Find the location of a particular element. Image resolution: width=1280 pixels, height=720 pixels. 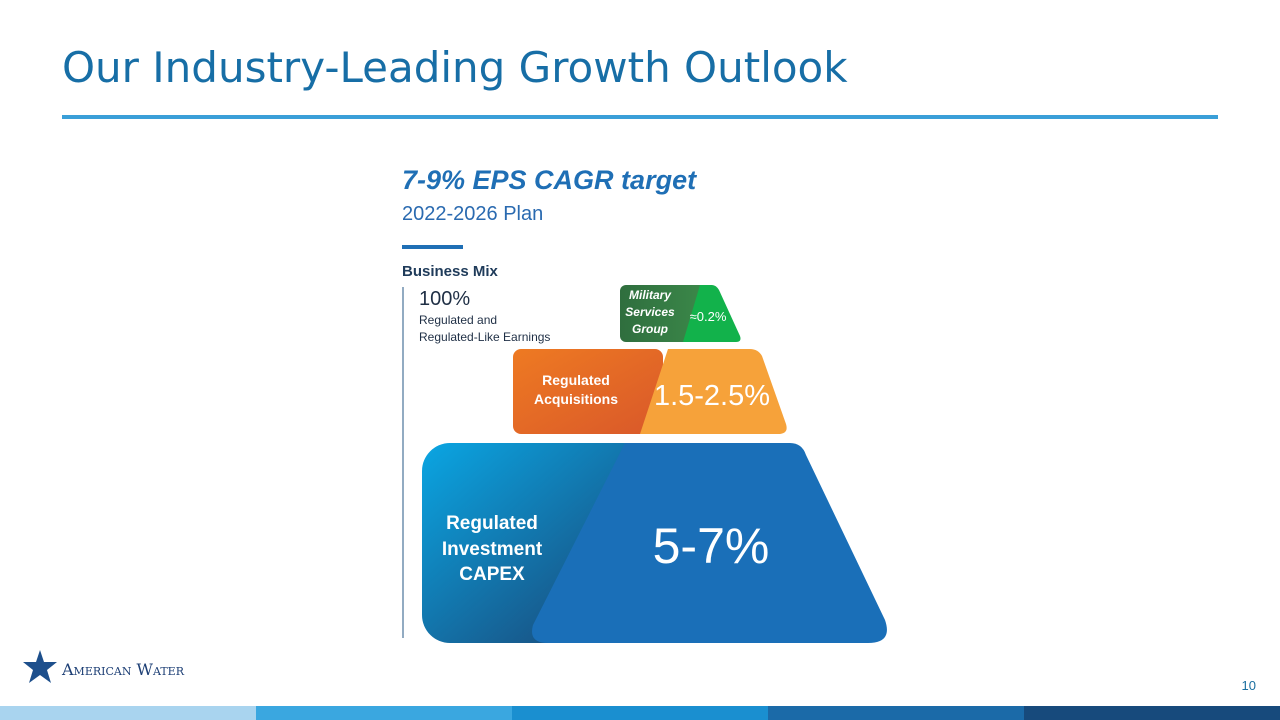

tier-label: Investment is located at coordinates (492, 549).